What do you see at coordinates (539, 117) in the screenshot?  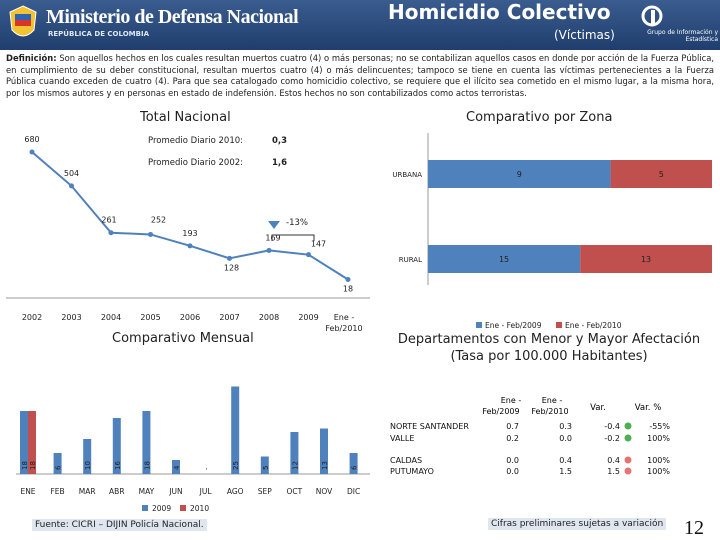 I see `comparativo-zona-title: Comparativo por Zona` at bounding box center [539, 117].